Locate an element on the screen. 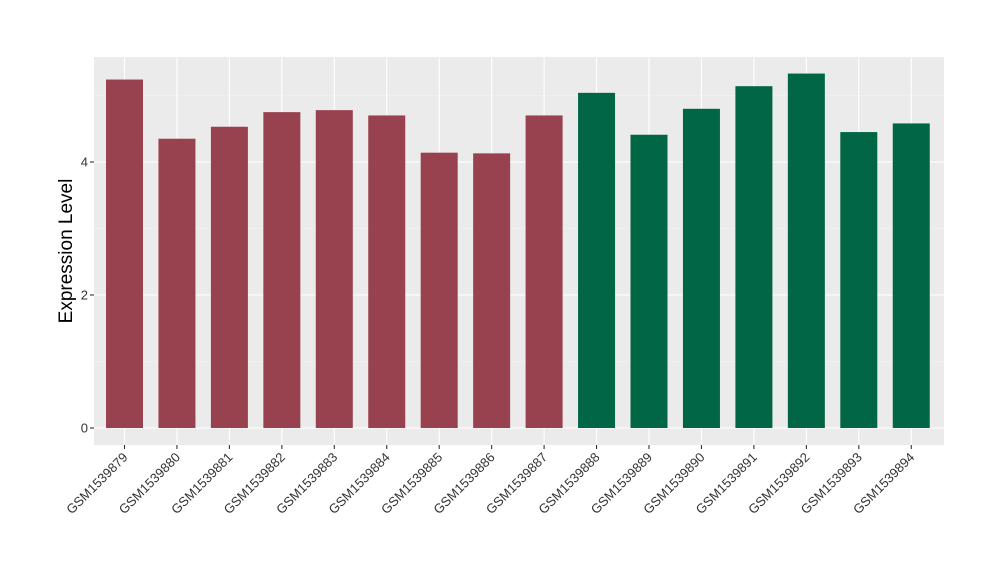  bar-gsm1539880 is located at coordinates (177, 283).